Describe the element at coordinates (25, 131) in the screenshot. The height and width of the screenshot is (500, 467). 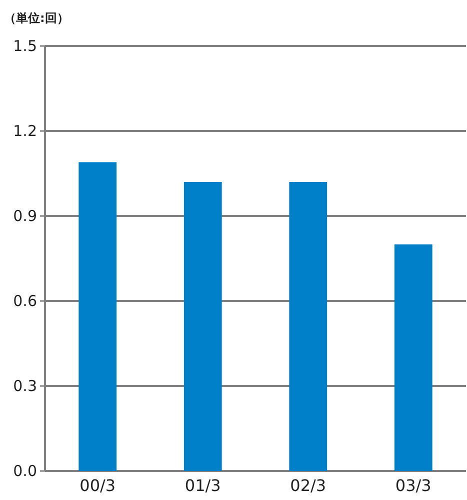
I see `y-tick-label: 1.2` at that location.